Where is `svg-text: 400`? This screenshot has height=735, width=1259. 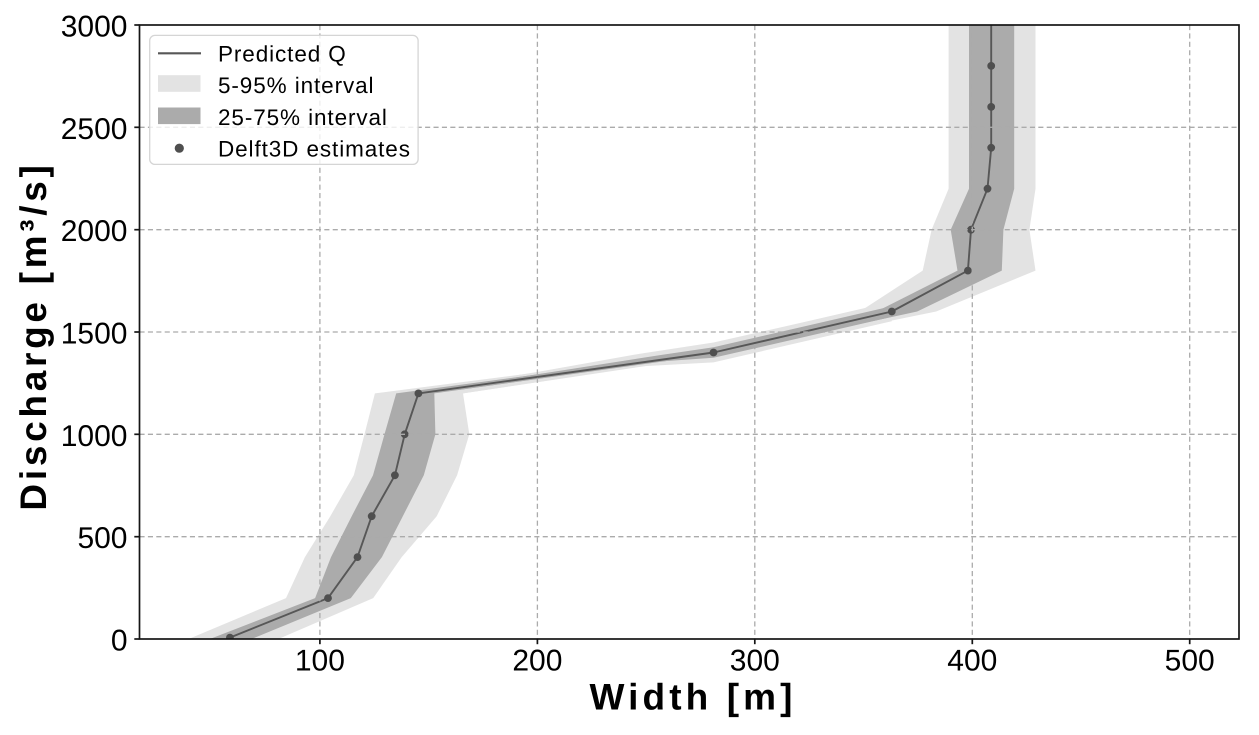
svg-text: 400 is located at coordinates (972, 661).